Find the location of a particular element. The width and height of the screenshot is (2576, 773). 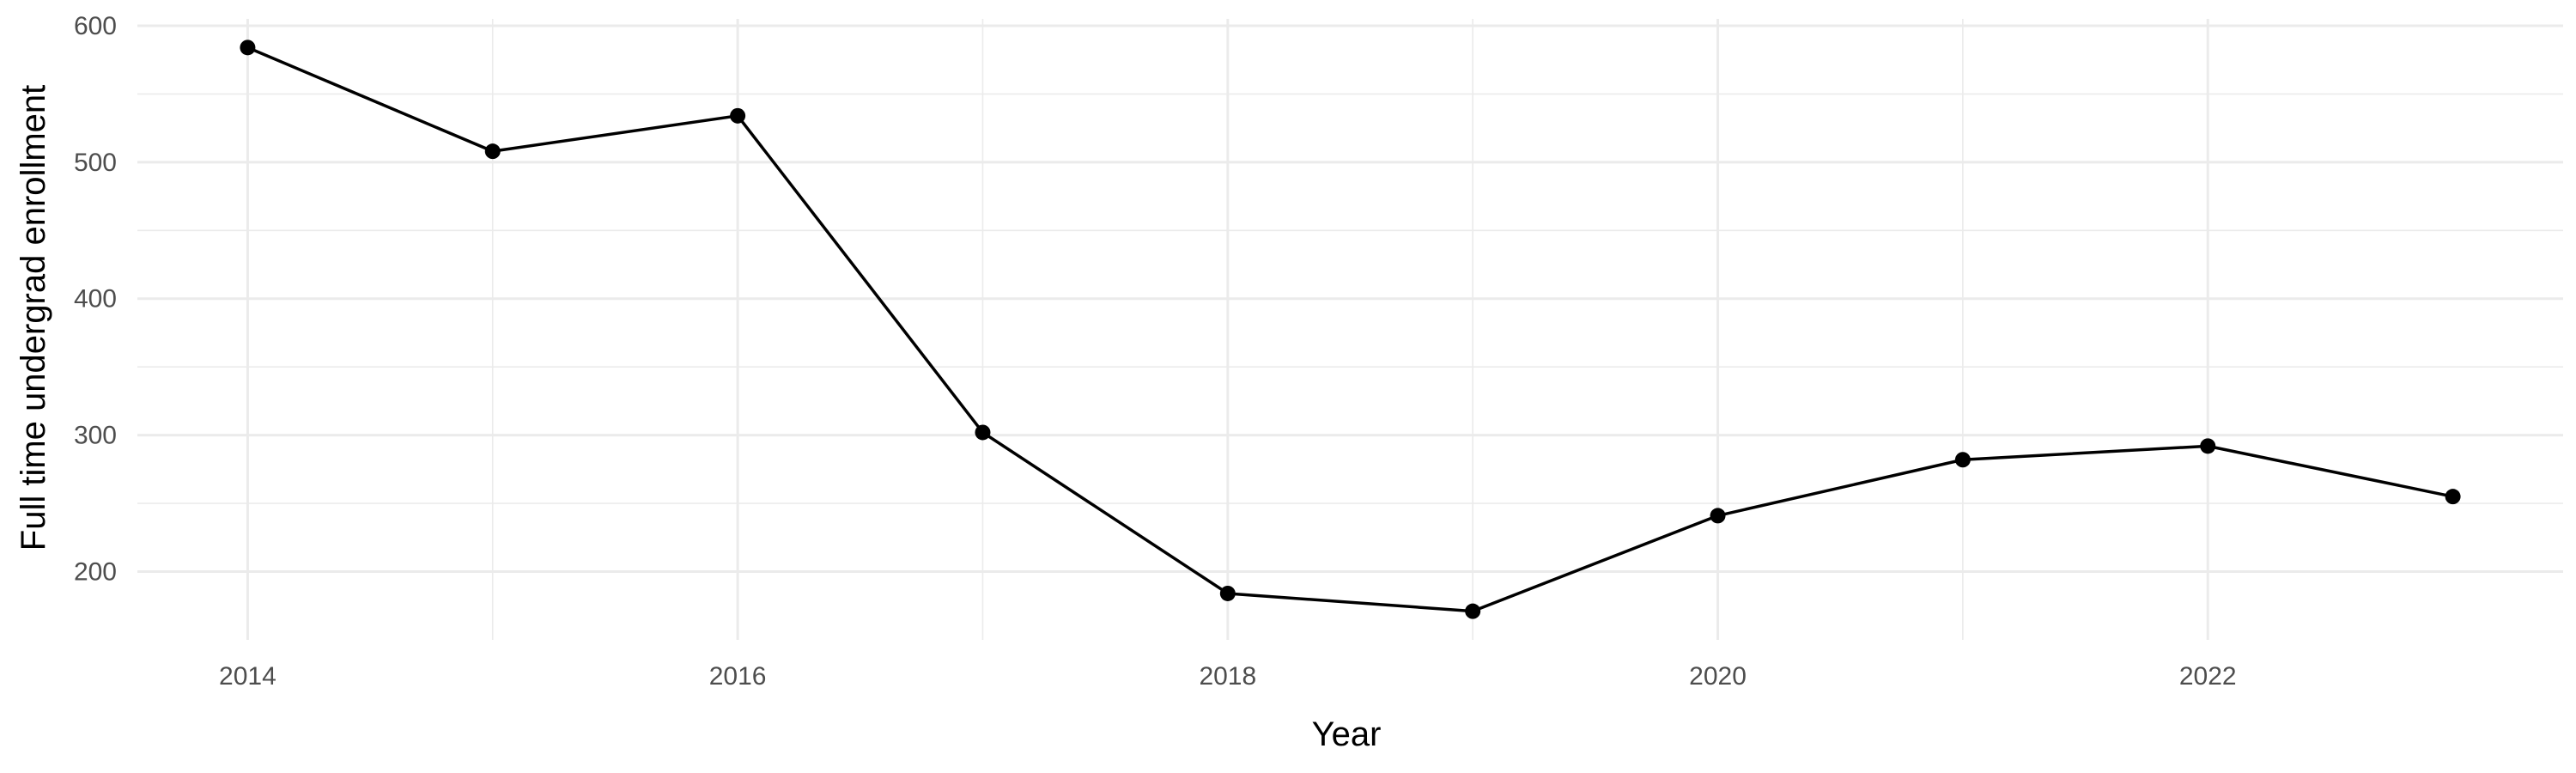

y-tick-label: 600 is located at coordinates (96, 26).